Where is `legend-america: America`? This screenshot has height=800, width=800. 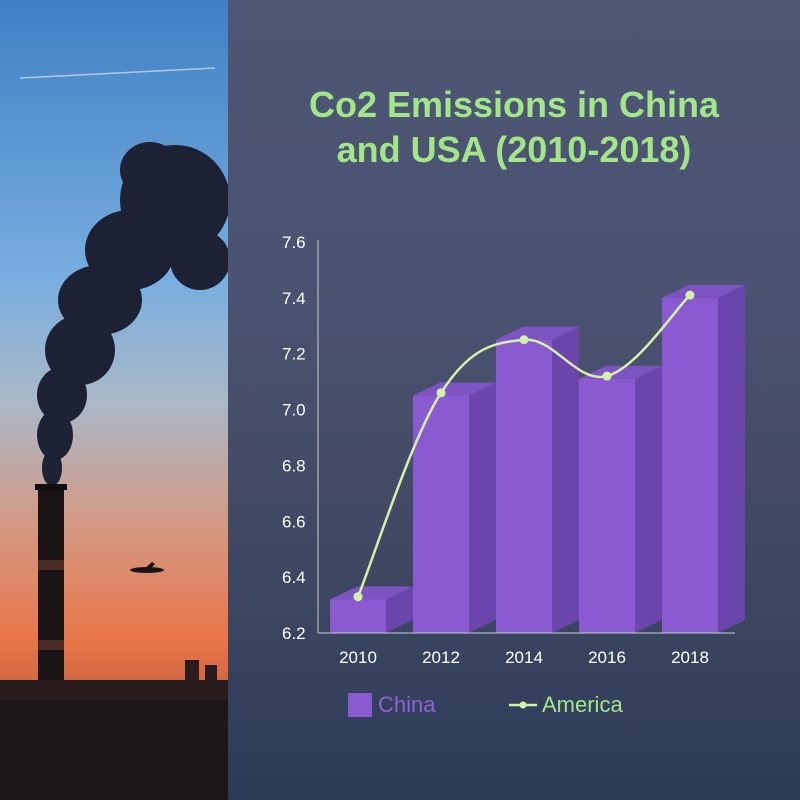 legend-america: America is located at coordinates (565, 705).